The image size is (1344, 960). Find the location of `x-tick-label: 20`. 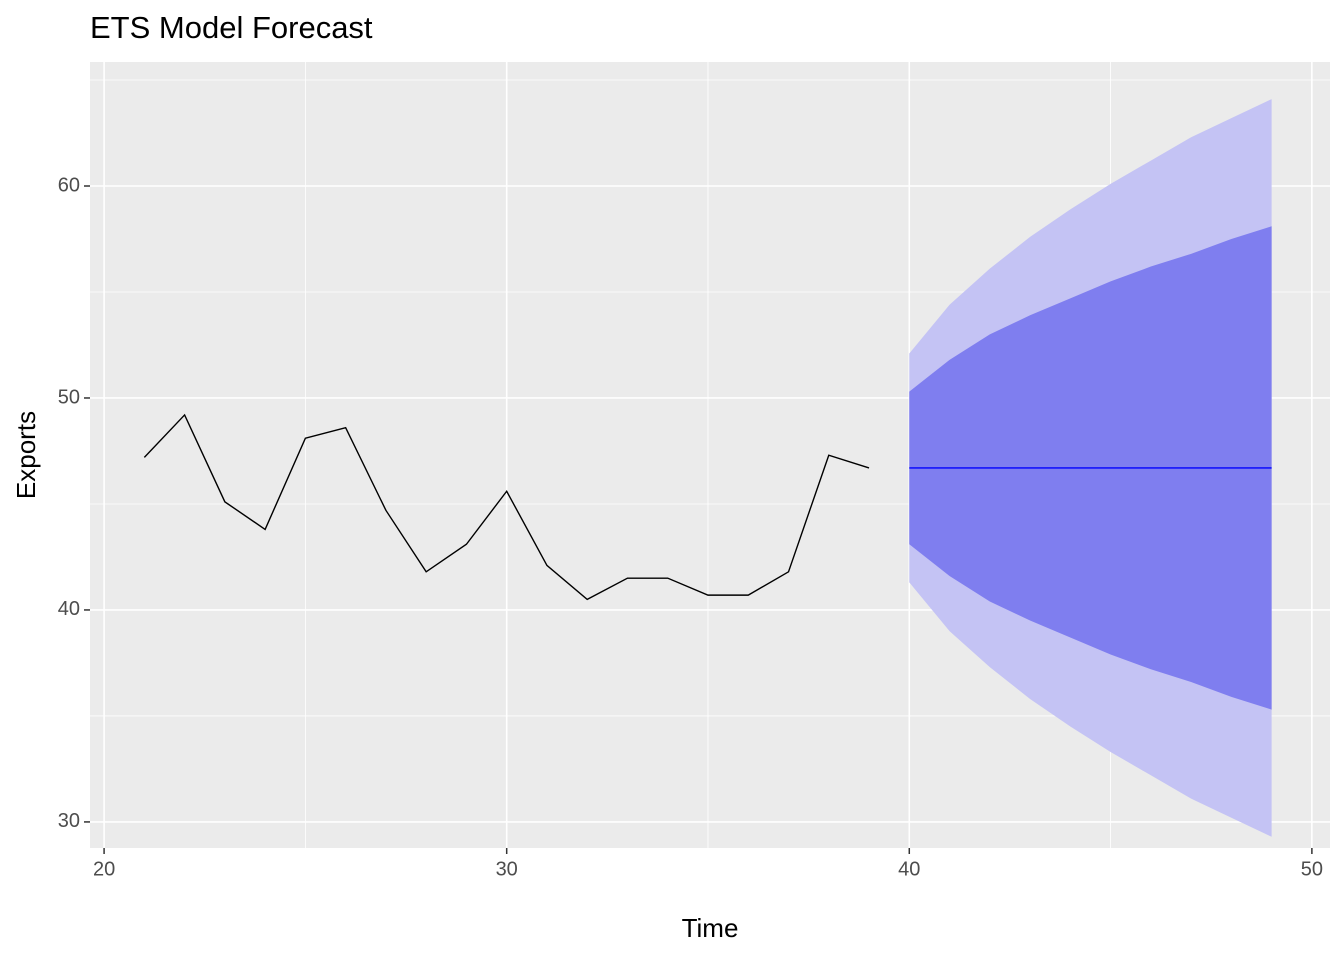

x-tick-label: 20 is located at coordinates (104, 869).